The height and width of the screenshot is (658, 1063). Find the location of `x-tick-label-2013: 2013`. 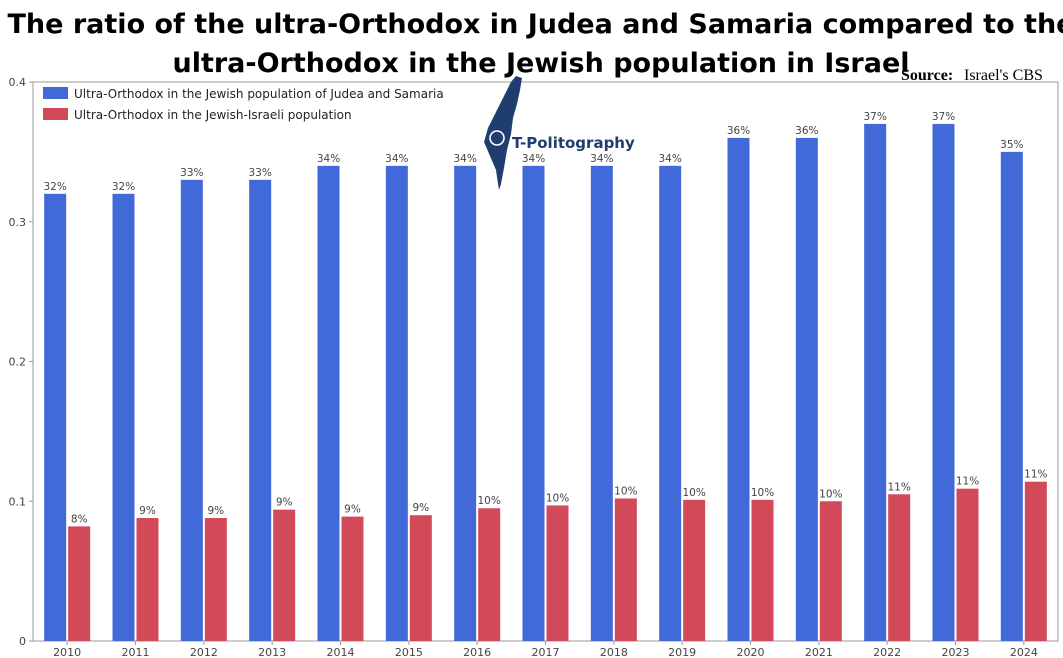

x-tick-label-2013: 2013 is located at coordinates (272, 652).